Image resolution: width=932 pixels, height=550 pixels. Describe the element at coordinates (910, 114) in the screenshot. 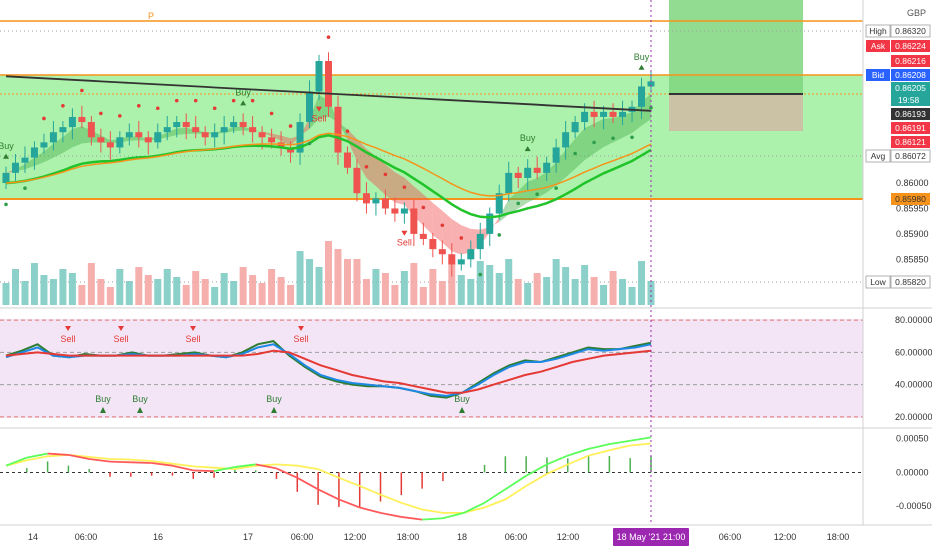

I see `price-badge: 0.86193` at that location.